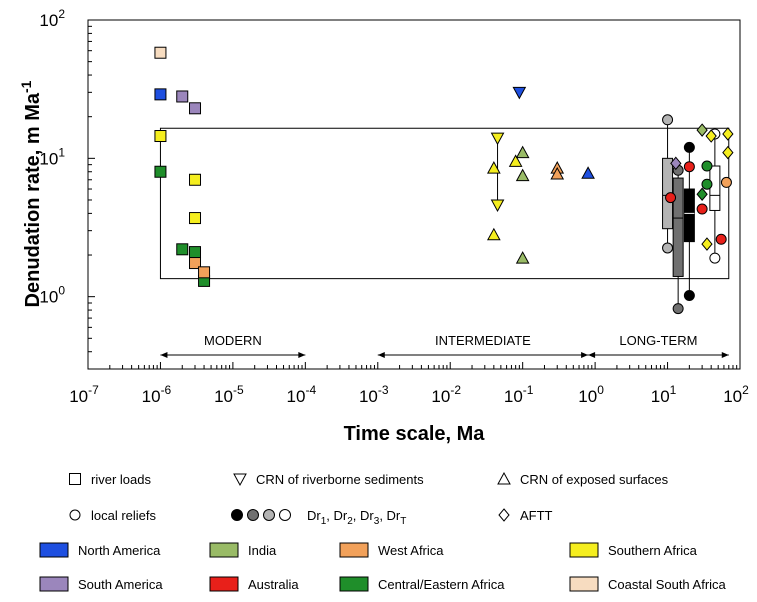  Describe the element at coordinates (120, 584) in the screenshot. I see `legend-label-south_america: South America` at that location.